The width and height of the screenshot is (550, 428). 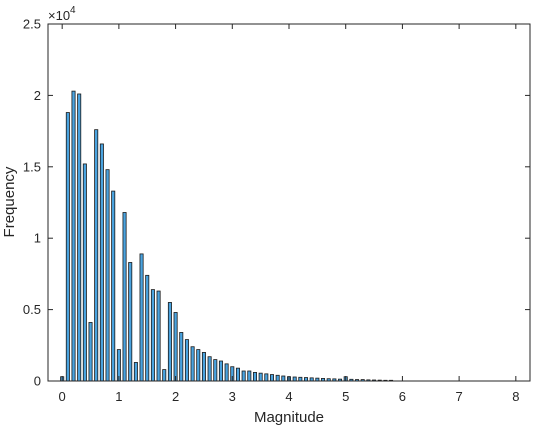 I want to click on x-tick-label: 6, so click(x=402, y=396).